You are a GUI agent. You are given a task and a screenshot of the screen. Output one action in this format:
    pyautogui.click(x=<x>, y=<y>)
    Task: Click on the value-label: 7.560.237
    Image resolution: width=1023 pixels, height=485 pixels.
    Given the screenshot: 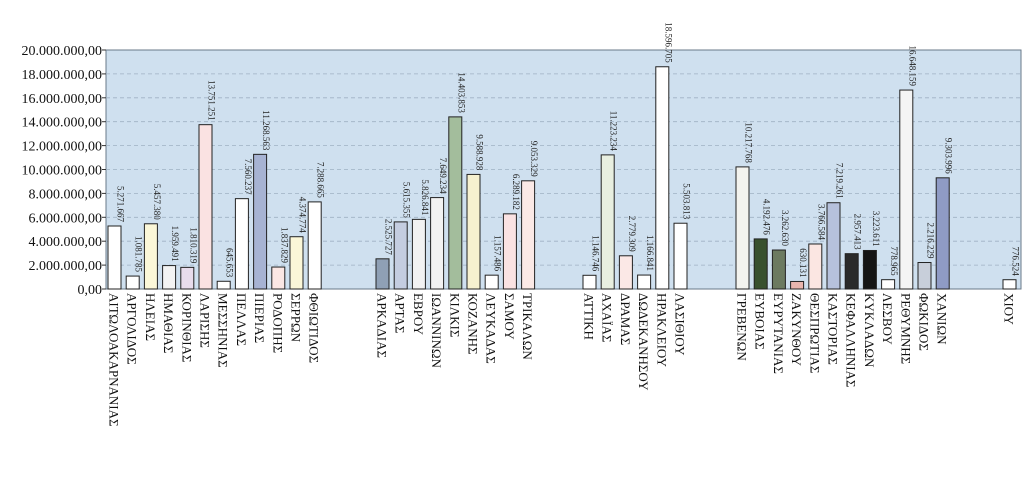 What is the action you would take?
    pyautogui.click(x=248, y=177)
    